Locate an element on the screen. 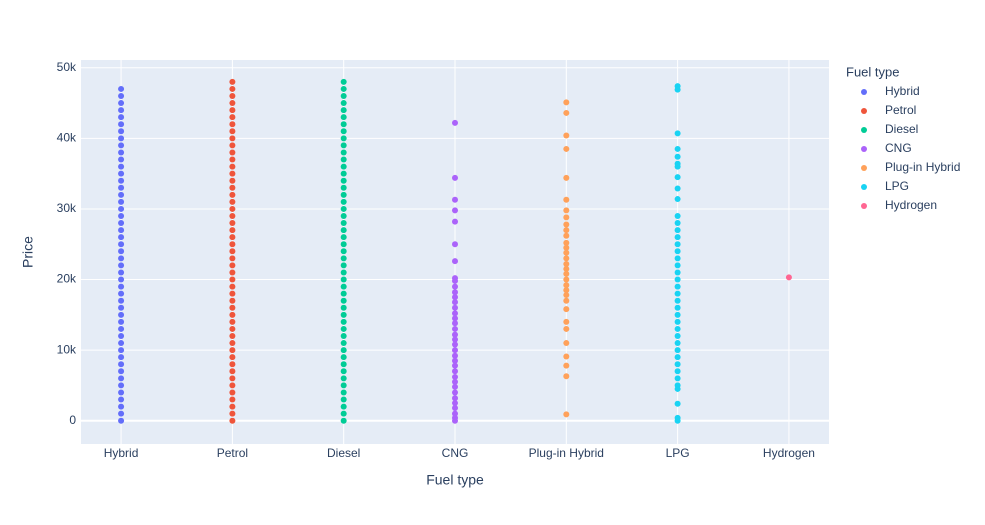 The width and height of the screenshot is (985, 525). legend-title: Fuel type is located at coordinates (872, 71).